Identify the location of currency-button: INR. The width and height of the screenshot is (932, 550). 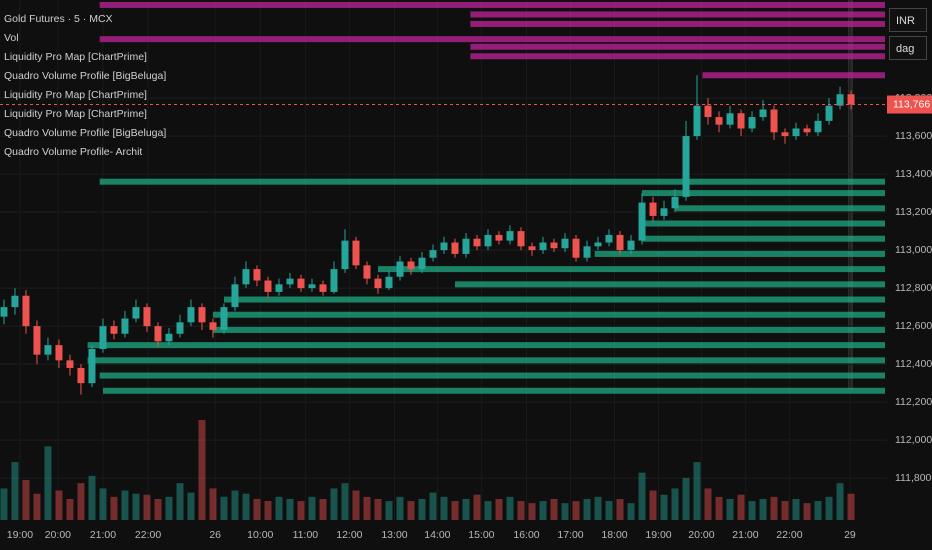
(908, 20).